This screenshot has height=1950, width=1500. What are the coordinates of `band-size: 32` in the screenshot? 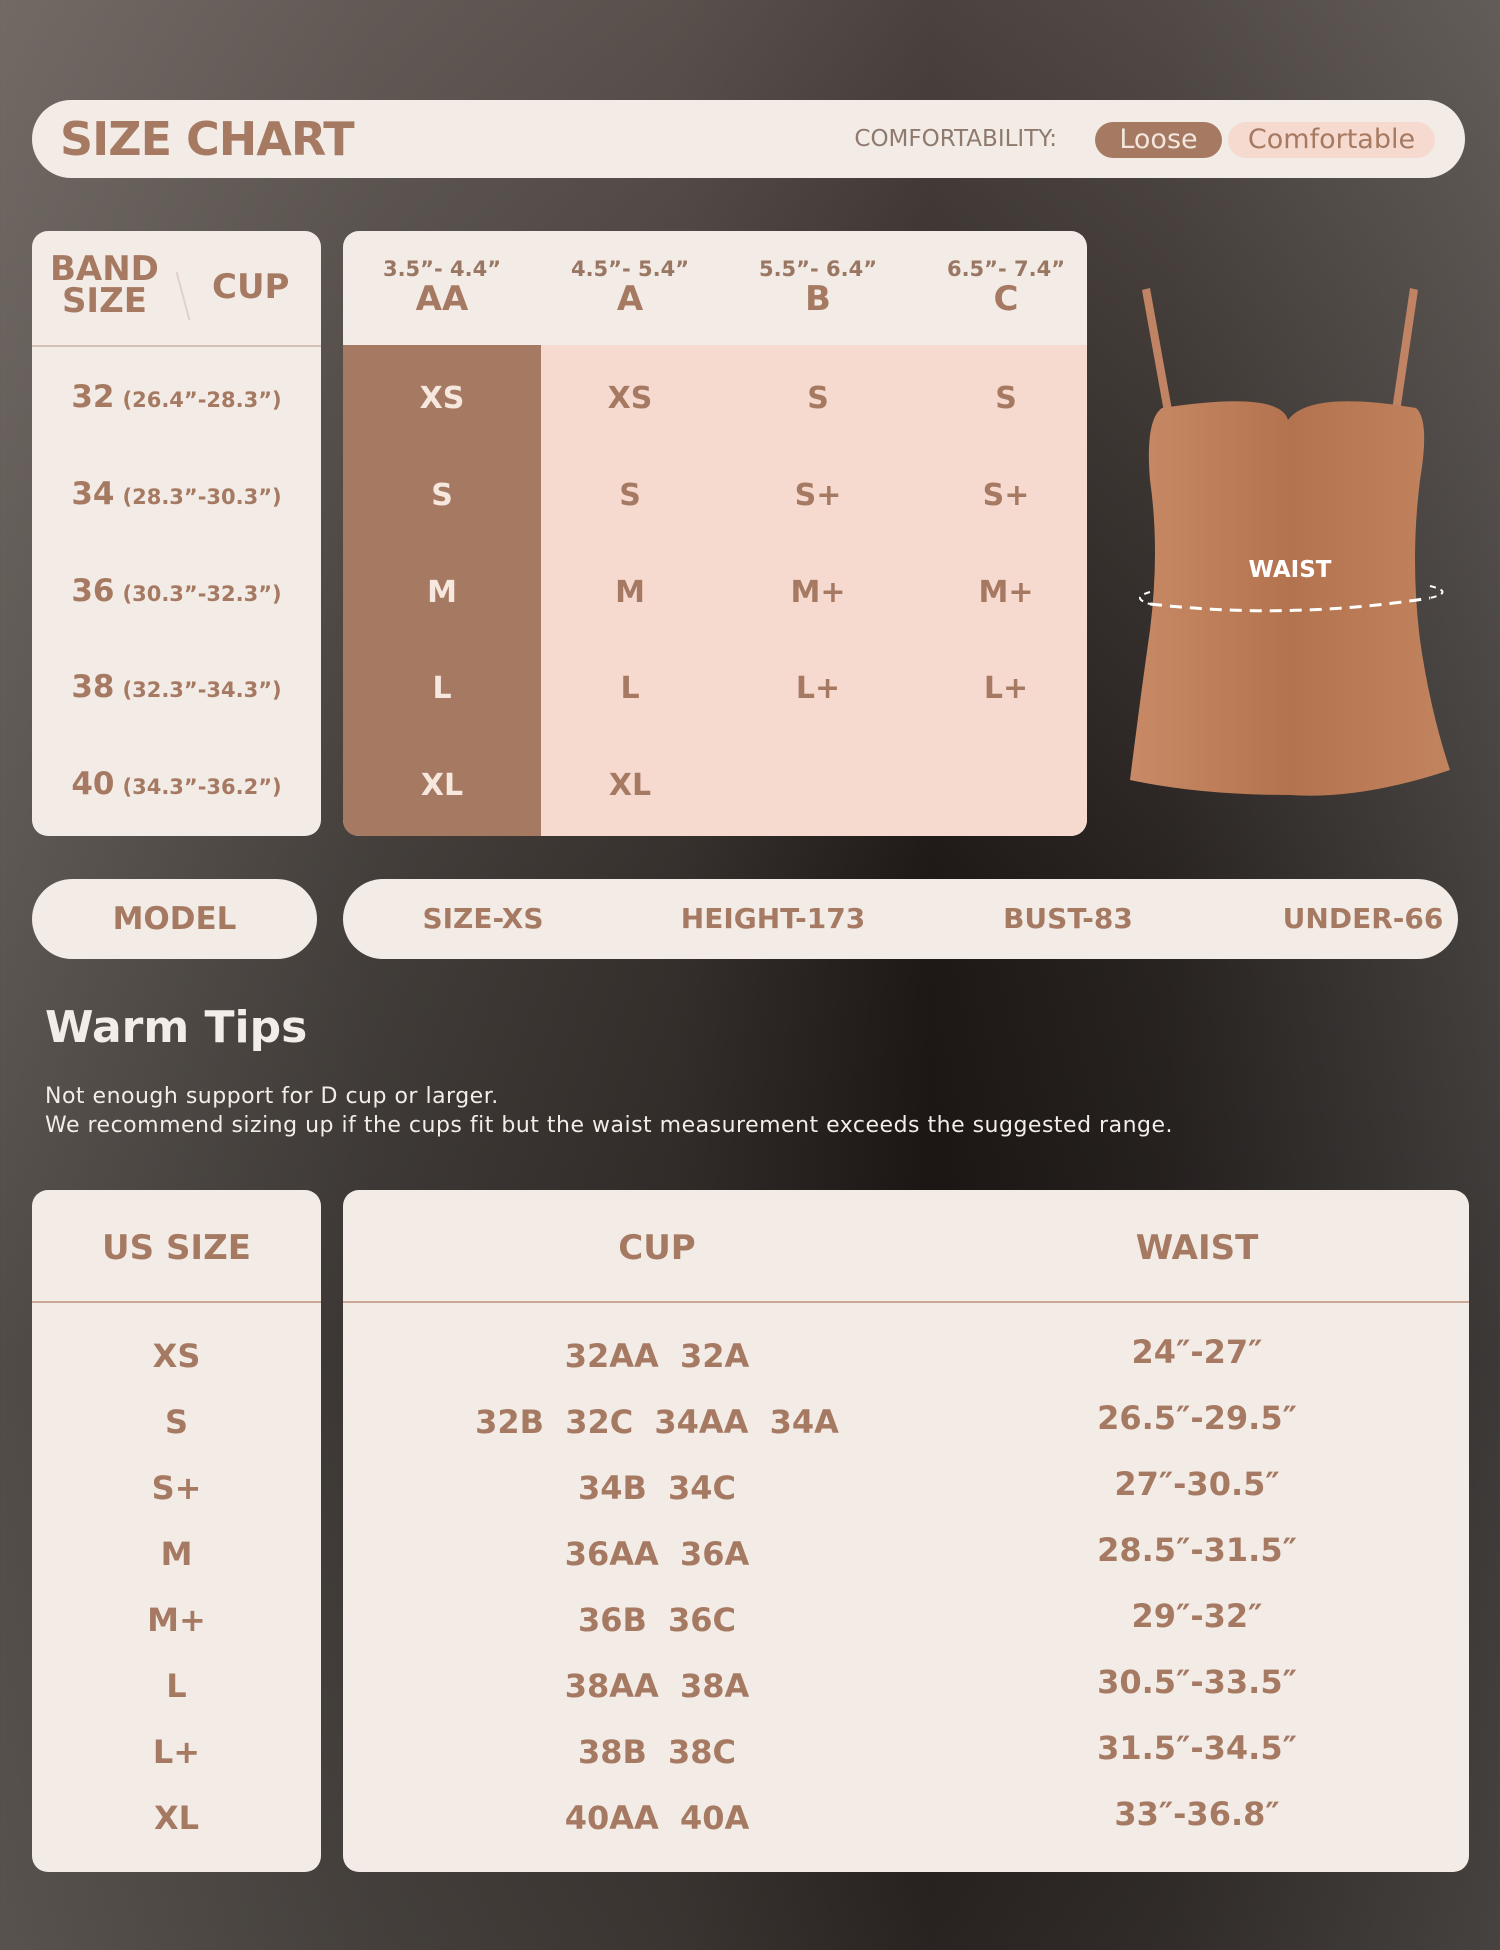 It's located at (93, 397).